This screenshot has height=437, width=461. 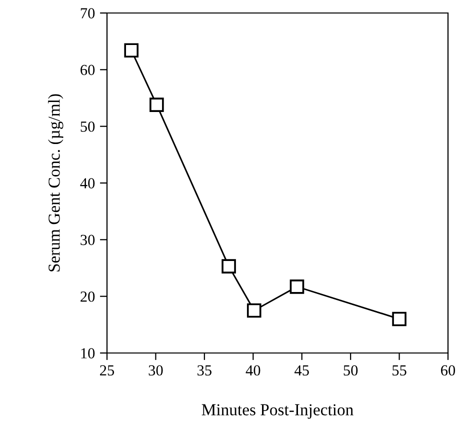 I want to click on y-tick-label: 20, so click(x=87, y=296).